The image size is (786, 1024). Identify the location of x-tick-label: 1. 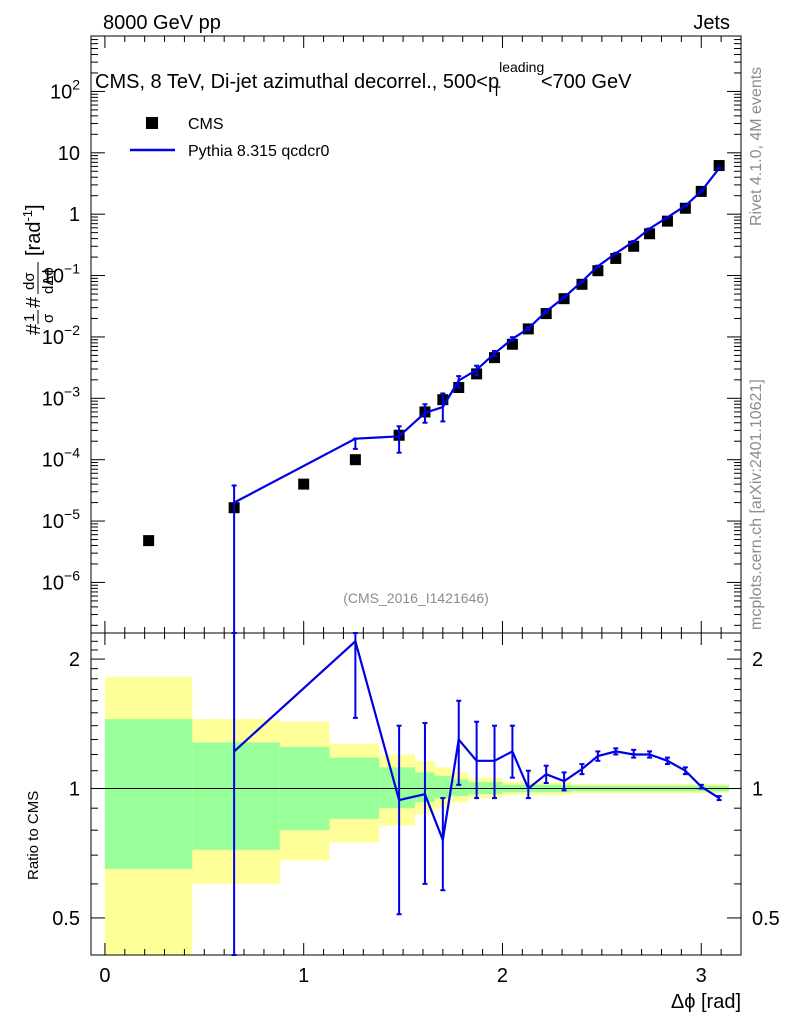
(303, 976).